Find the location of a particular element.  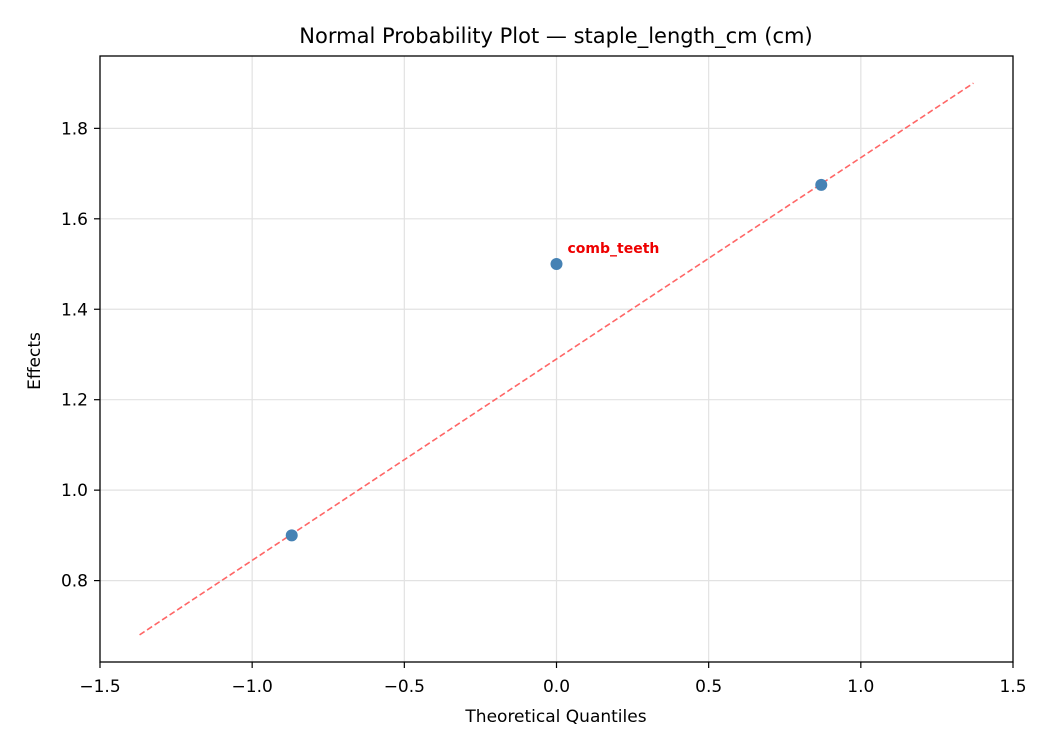

annotation-layer: comb_teeth is located at coordinates (614, 249).